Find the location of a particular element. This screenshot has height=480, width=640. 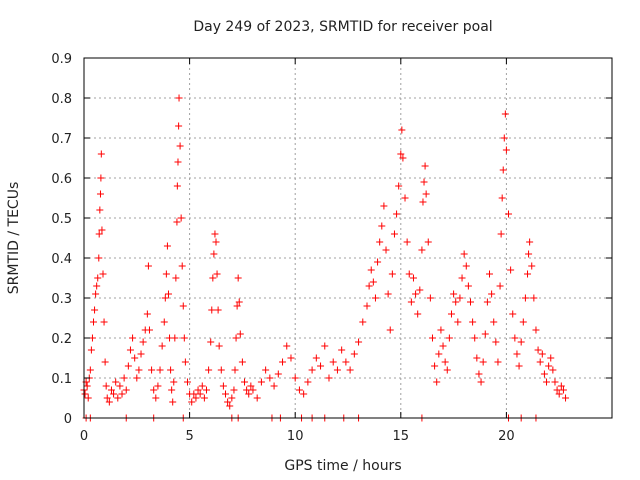

x-tick-labels: 0 5 10 15 20 is located at coordinates (297, 436).